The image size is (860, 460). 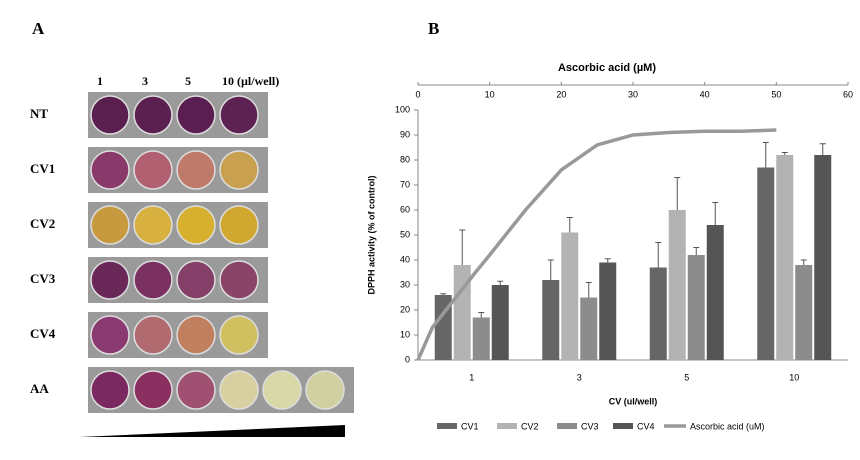 I want to click on x2-tick-label: 30, so click(x=633, y=94).